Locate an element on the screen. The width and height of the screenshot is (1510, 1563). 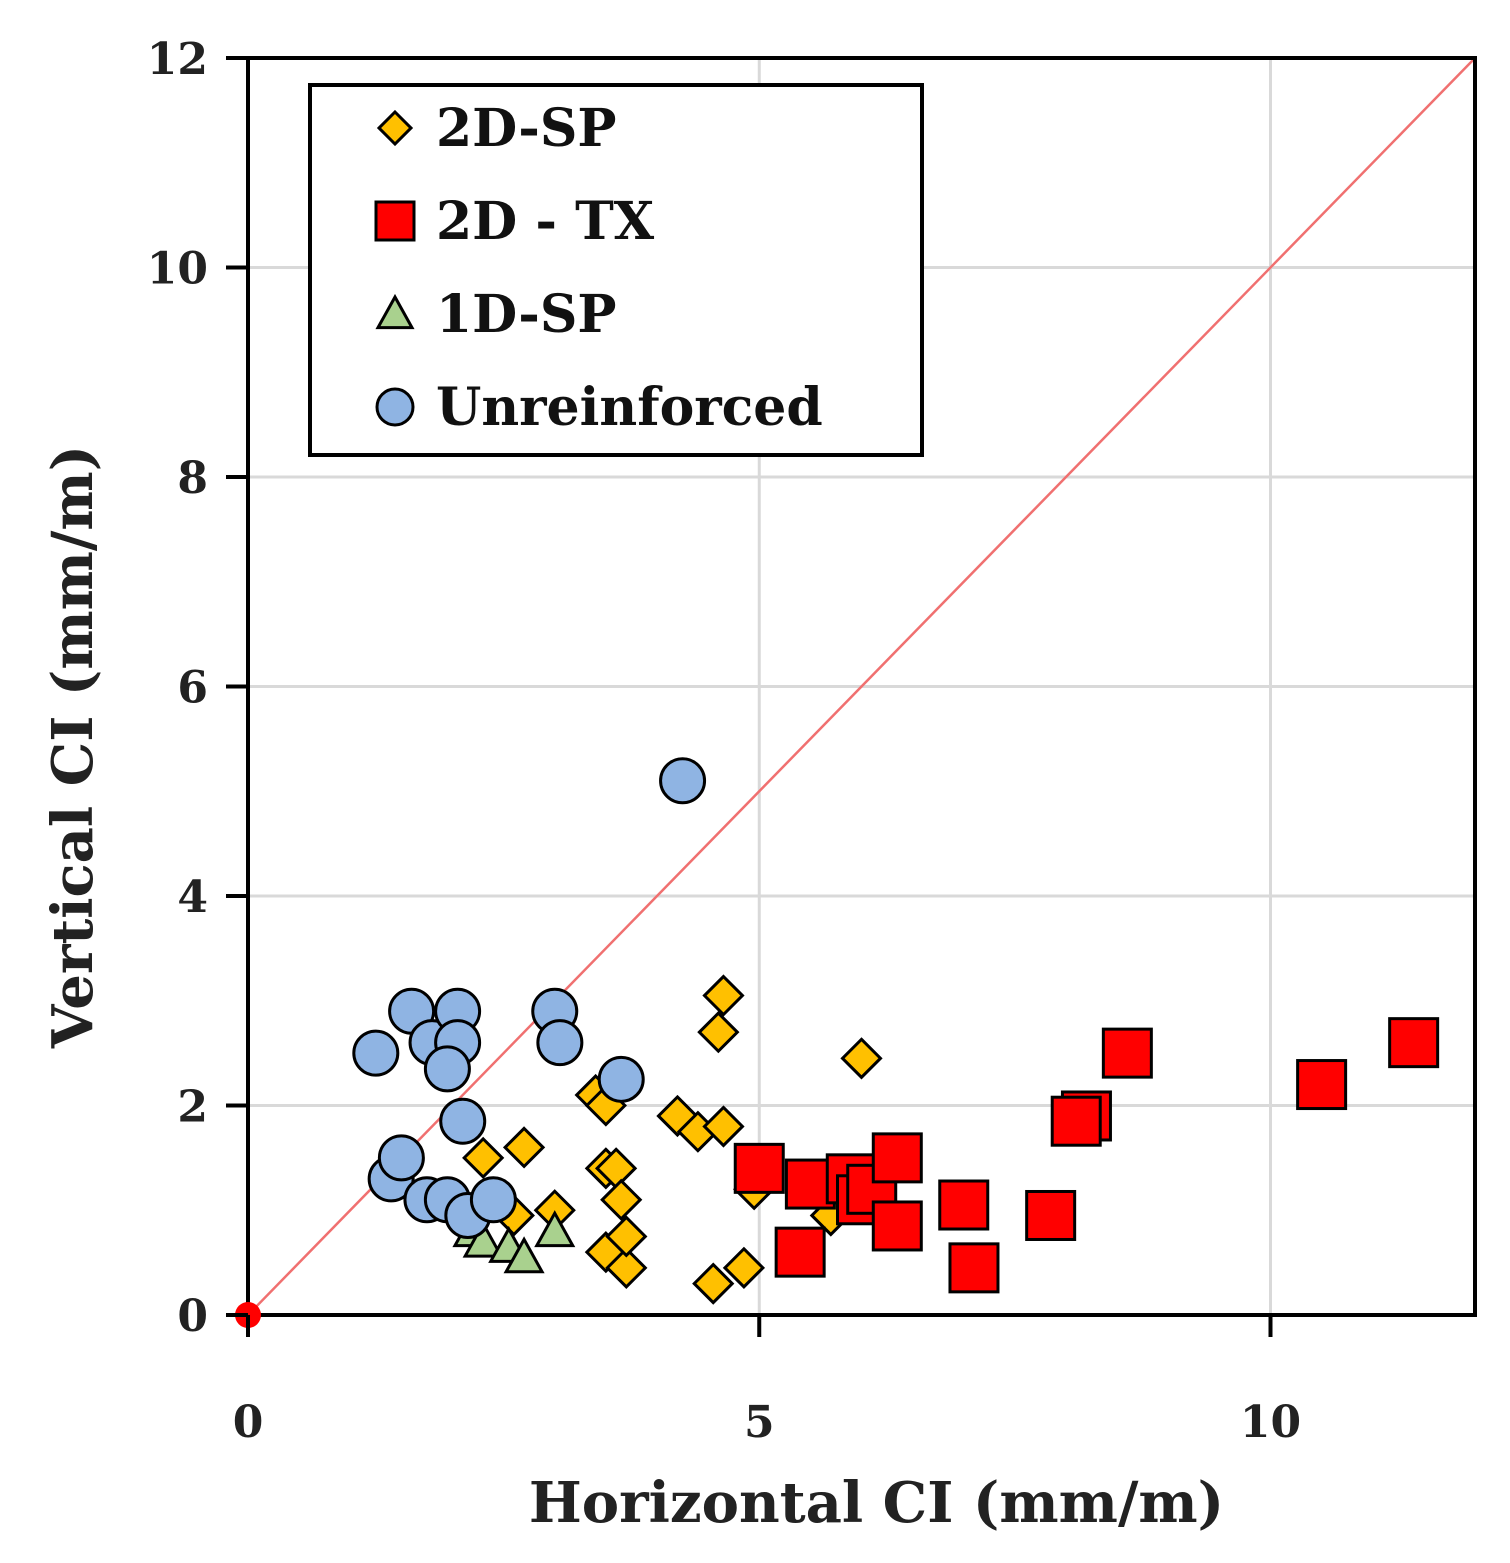
legend: 2D-SP 2D - TX 1D-SP Unreinforced is located at coordinates (616, 270).